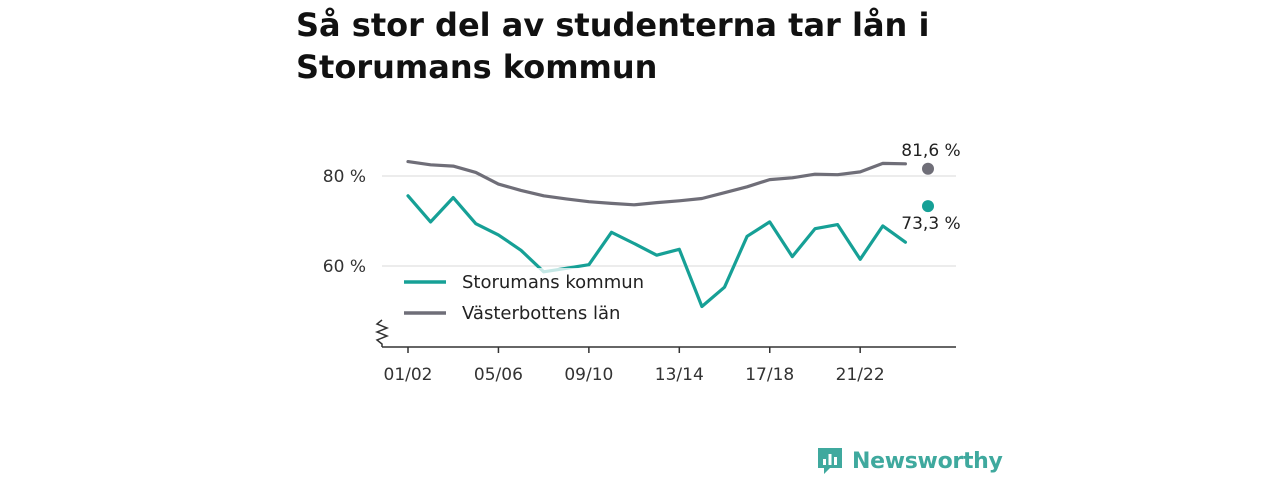 This screenshot has width=1280, height=480. I want to click on series-lines, so click(657, 234).